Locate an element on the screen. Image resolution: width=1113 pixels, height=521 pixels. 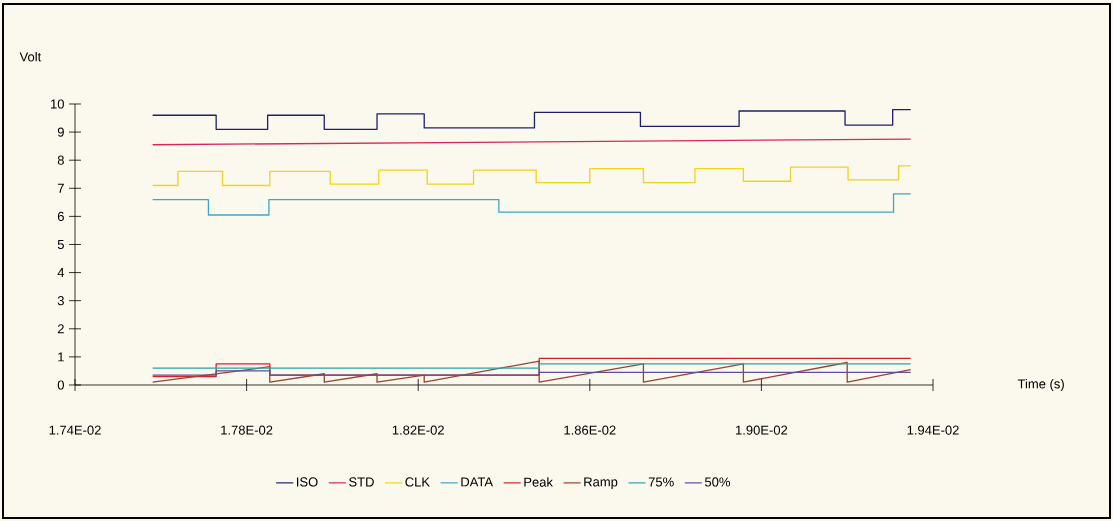
y-tick-label: 10 is located at coordinates (57, 104).